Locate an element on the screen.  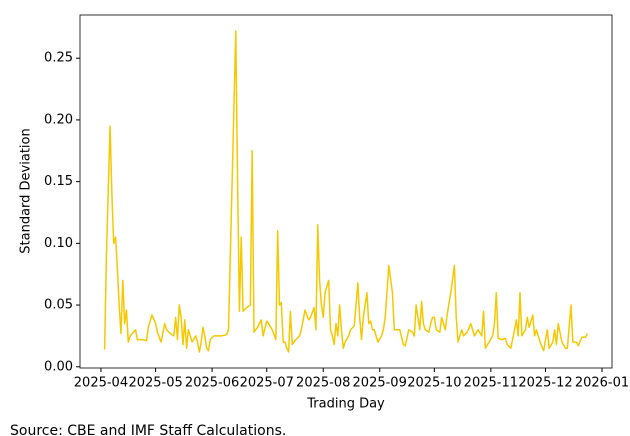
x-tick-label: 2025-11 is located at coordinates (491, 383).